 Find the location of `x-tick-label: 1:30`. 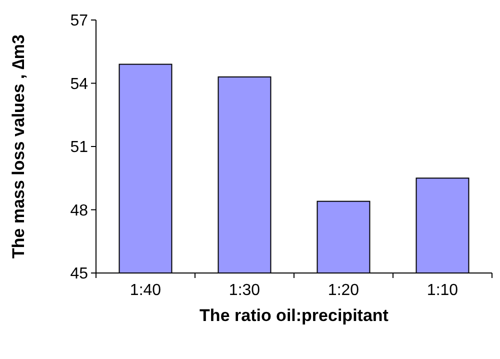

x-tick-label: 1:30 is located at coordinates (244, 290).